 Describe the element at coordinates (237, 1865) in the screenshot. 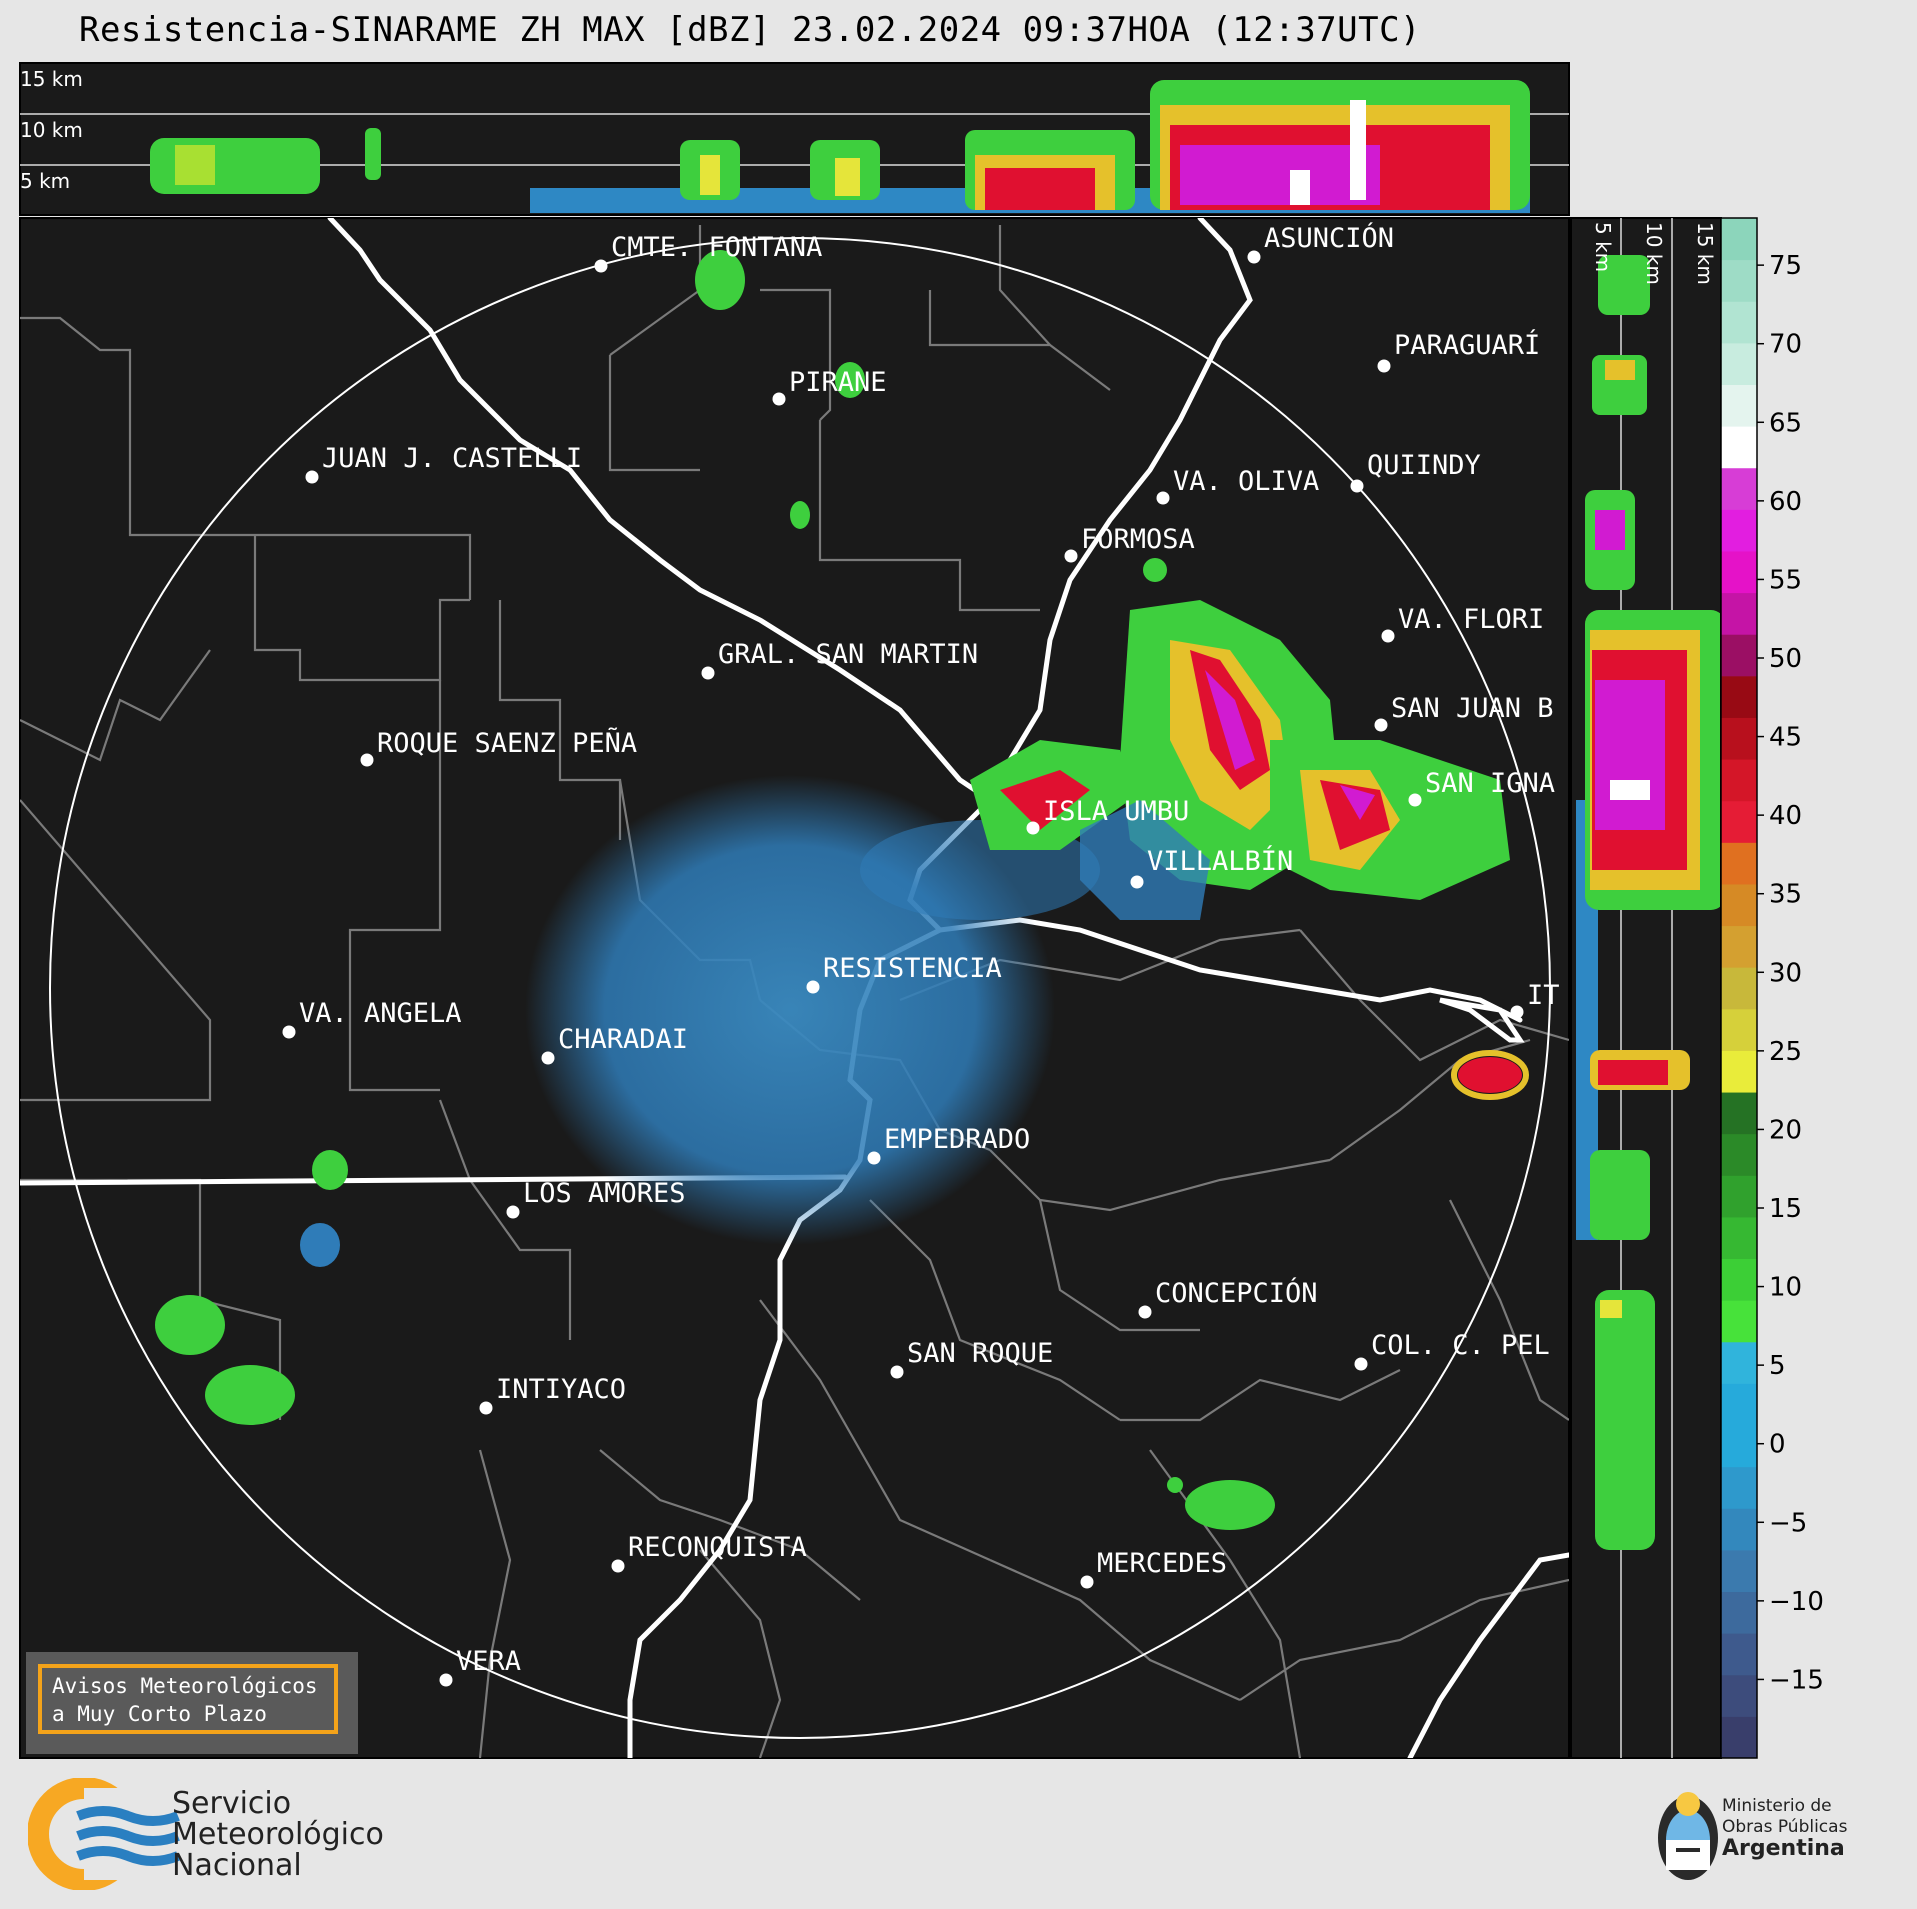

I see `agency-line-3: Nacional` at that location.